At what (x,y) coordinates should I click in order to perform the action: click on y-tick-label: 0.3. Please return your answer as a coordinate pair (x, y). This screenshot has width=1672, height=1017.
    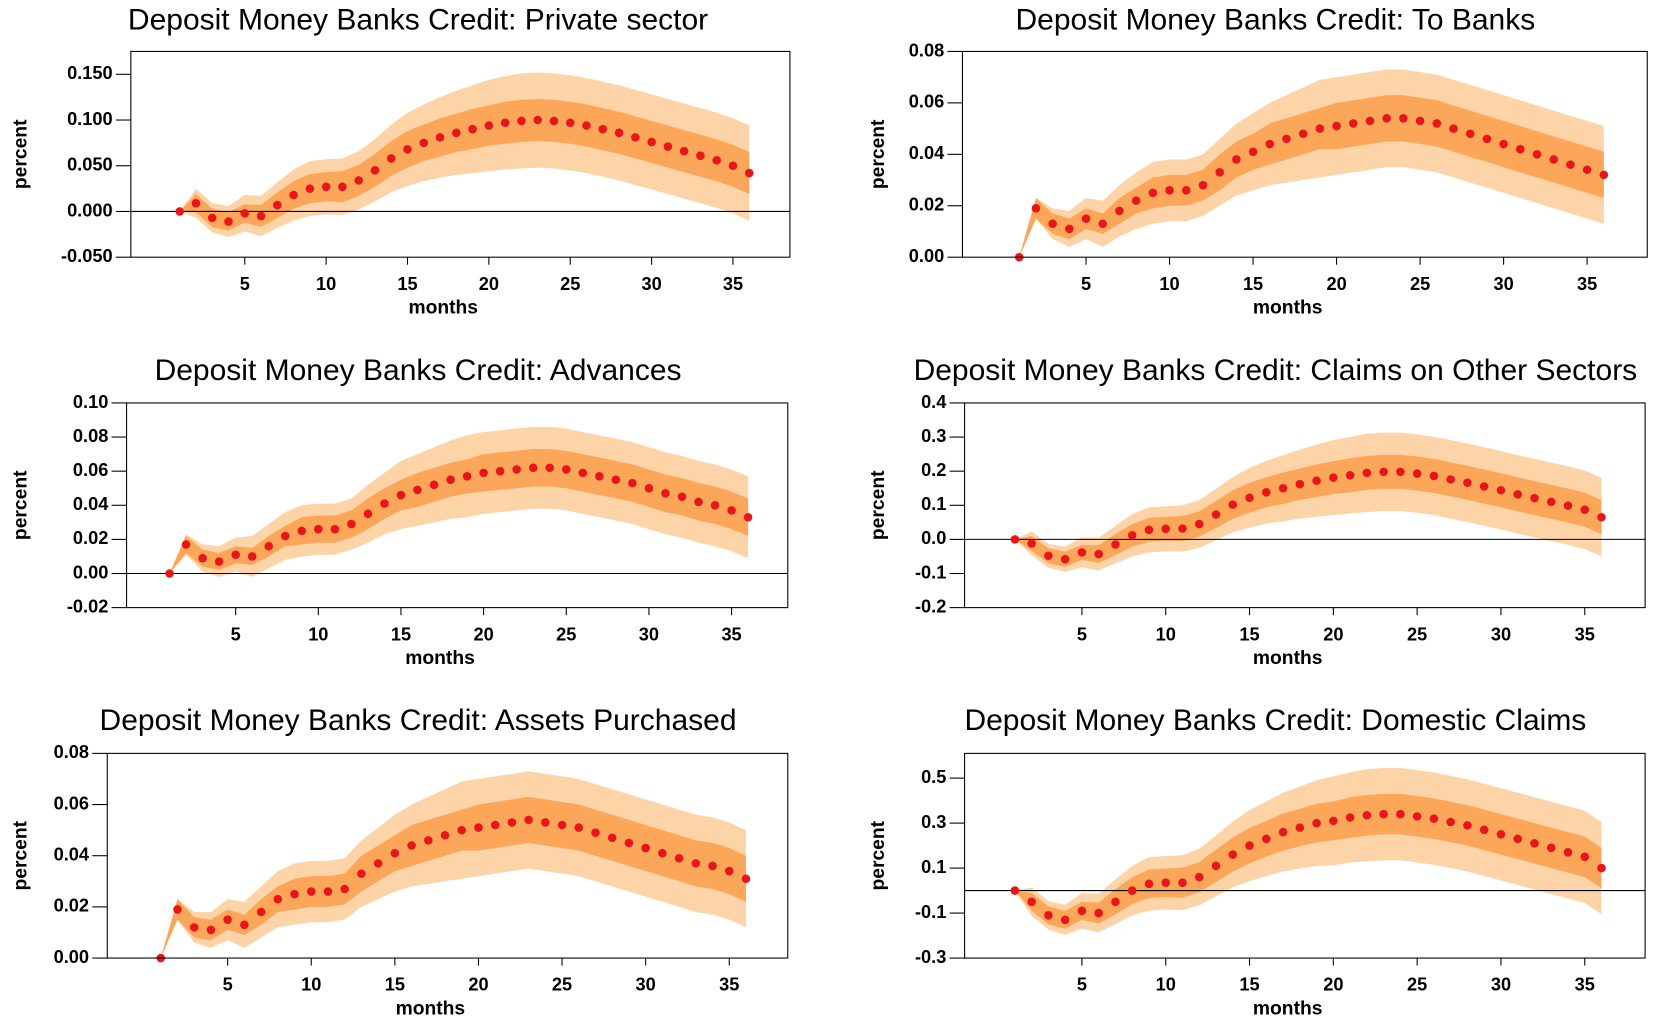
    Looking at the image, I should click on (933, 436).